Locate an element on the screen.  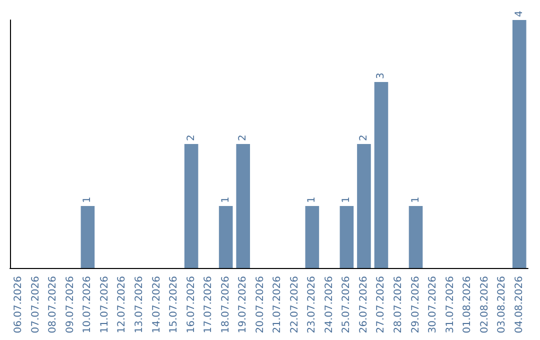
x-tick-label: 01.08.2026 is located at coordinates (468, 305).